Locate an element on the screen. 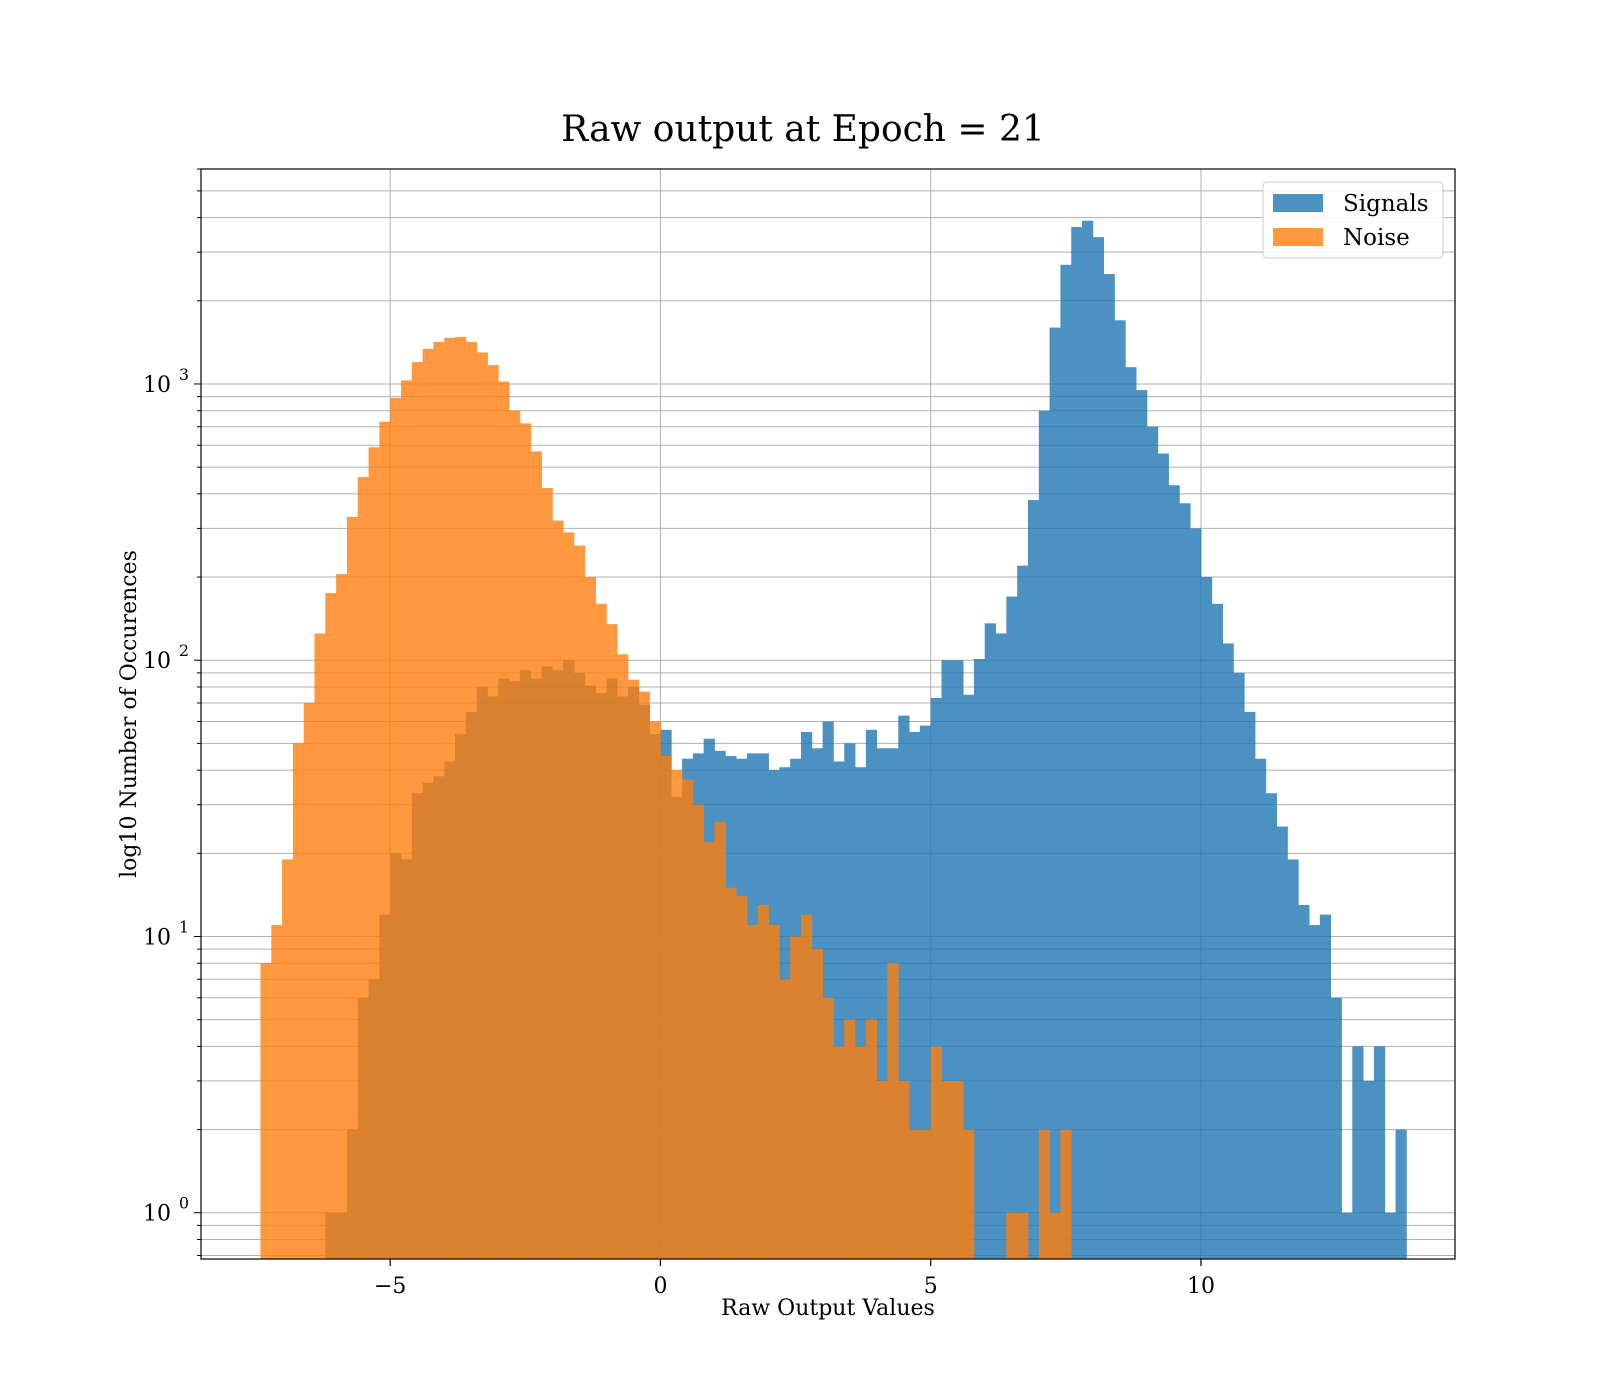  x-axis-label: Raw Output Values is located at coordinates (828, 1308).